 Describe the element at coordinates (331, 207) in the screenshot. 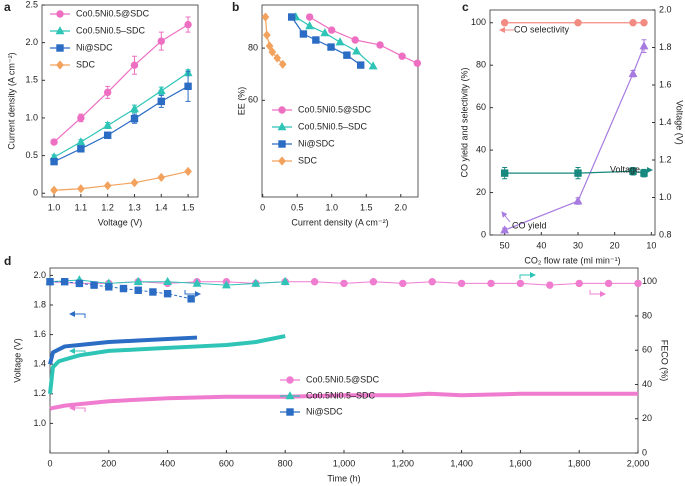

I see `x-tick-label: 1.0` at that location.